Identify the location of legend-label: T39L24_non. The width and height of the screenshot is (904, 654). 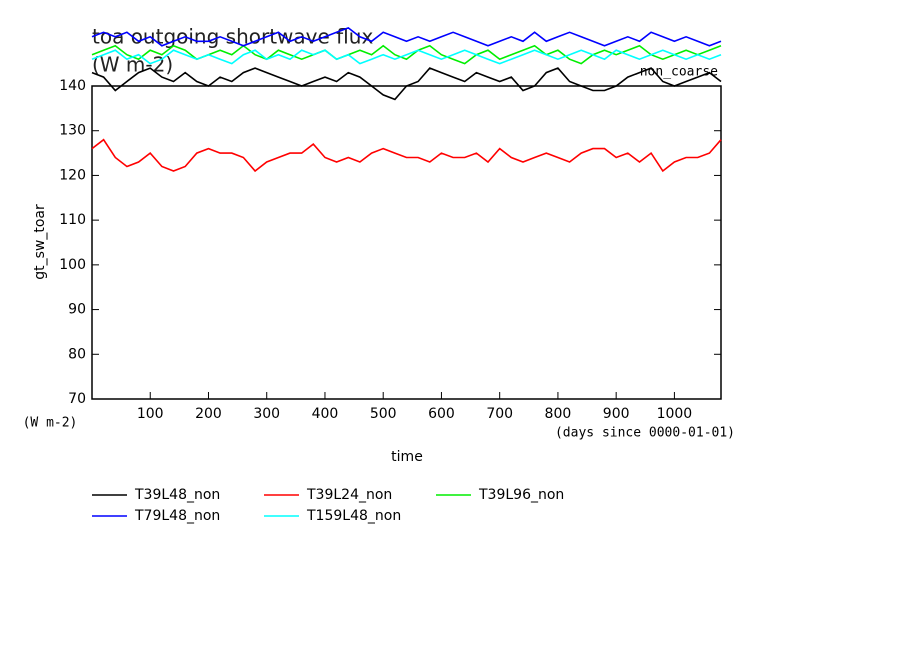
(349, 495).